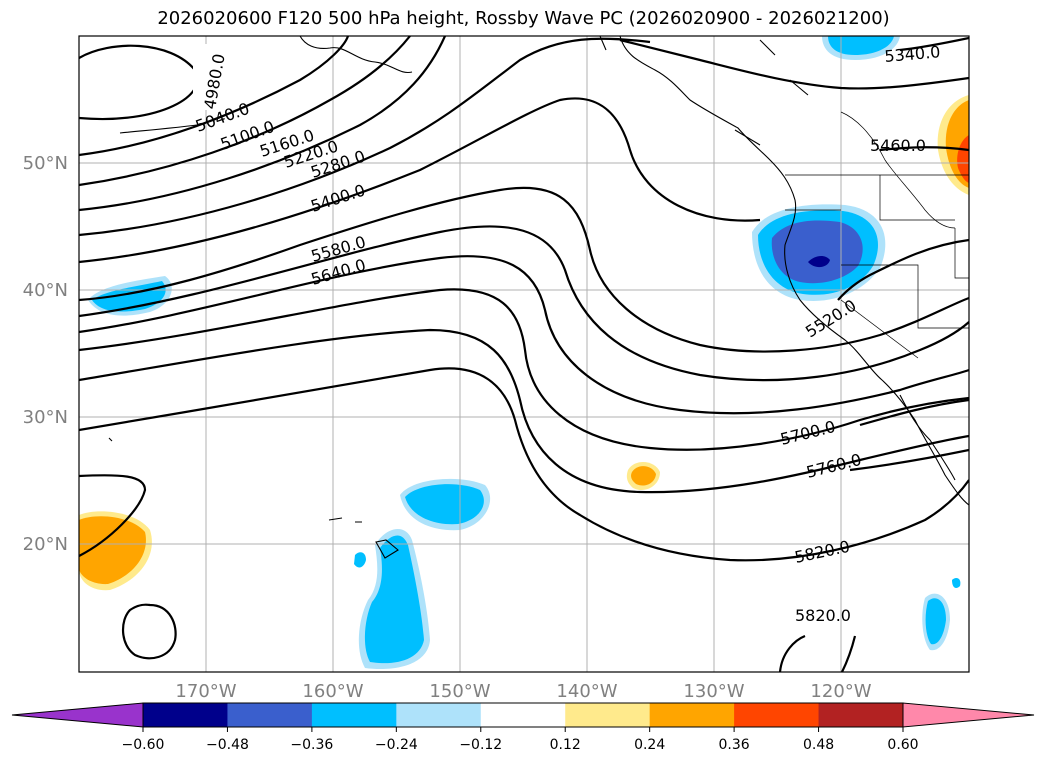  I want to click on colorbar-tick-label: 0.60, so click(902, 745).